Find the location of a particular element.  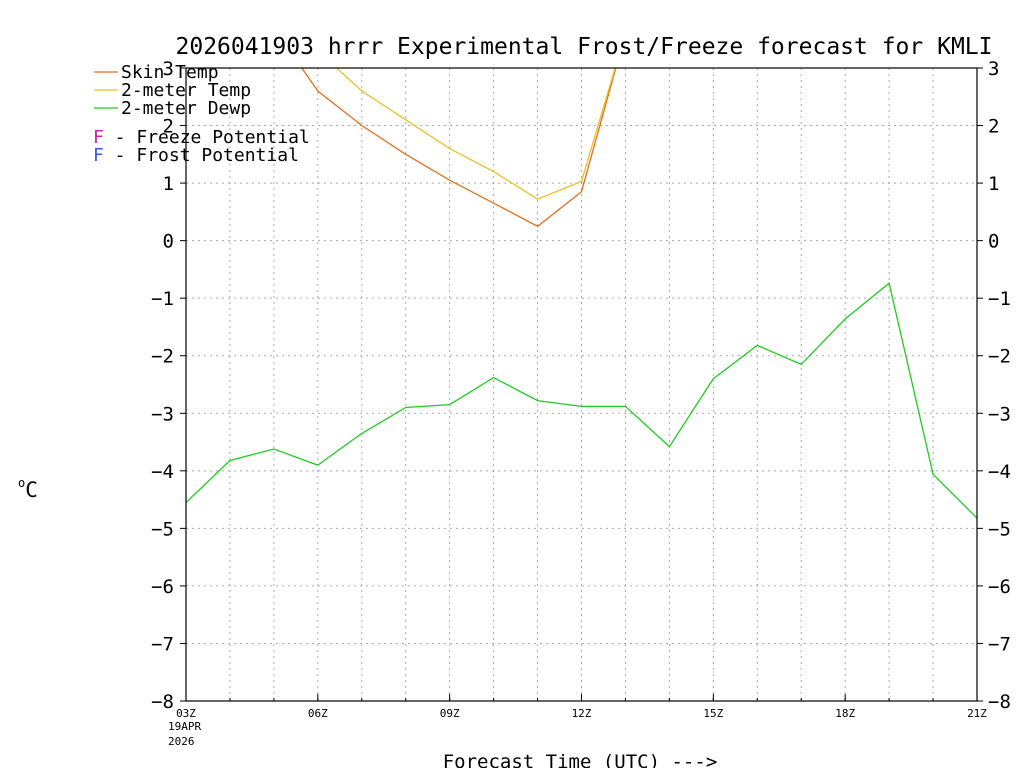

y-tick-label: −8 is located at coordinates (162, 702).